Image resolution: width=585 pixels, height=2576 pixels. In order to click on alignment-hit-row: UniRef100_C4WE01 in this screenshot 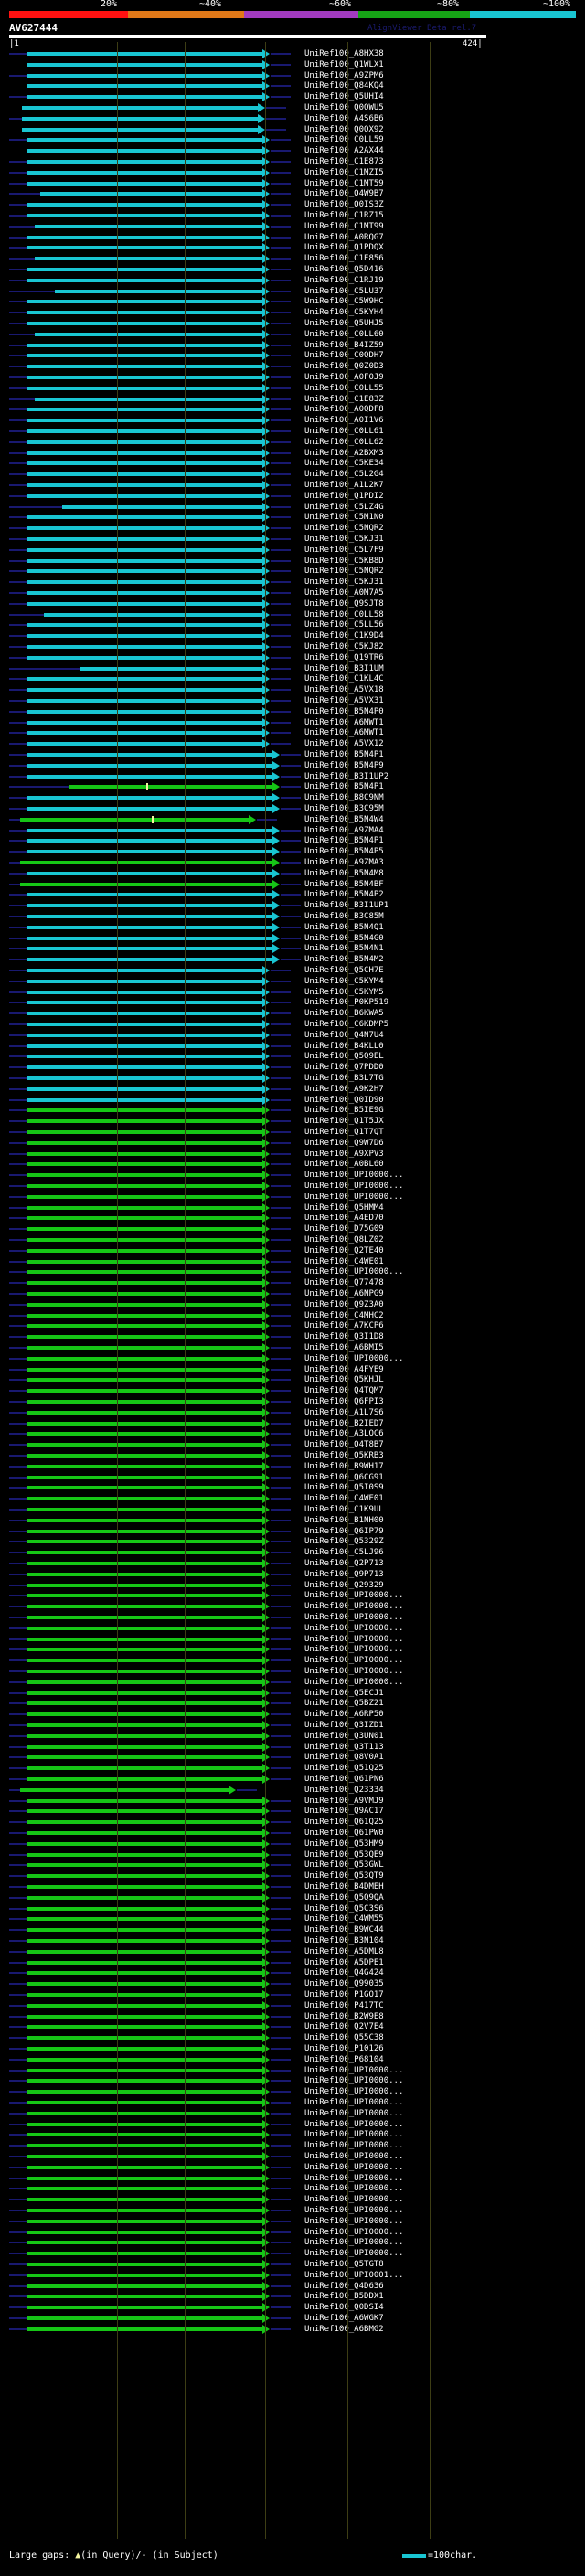, I will do `click(293, 1498)`.